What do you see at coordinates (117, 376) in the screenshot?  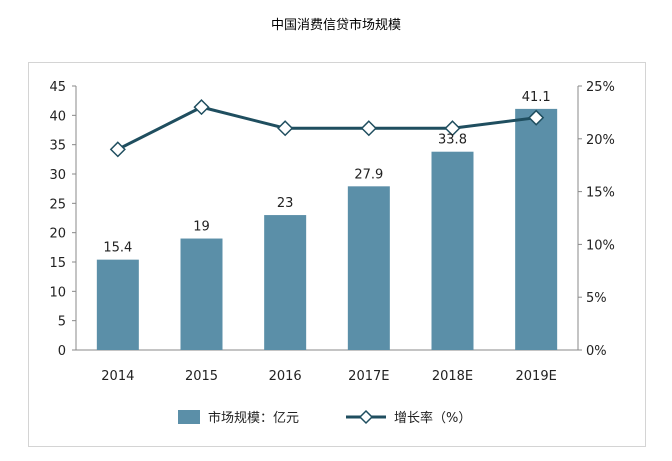 I see `x-tick-label: 2014` at bounding box center [117, 376].